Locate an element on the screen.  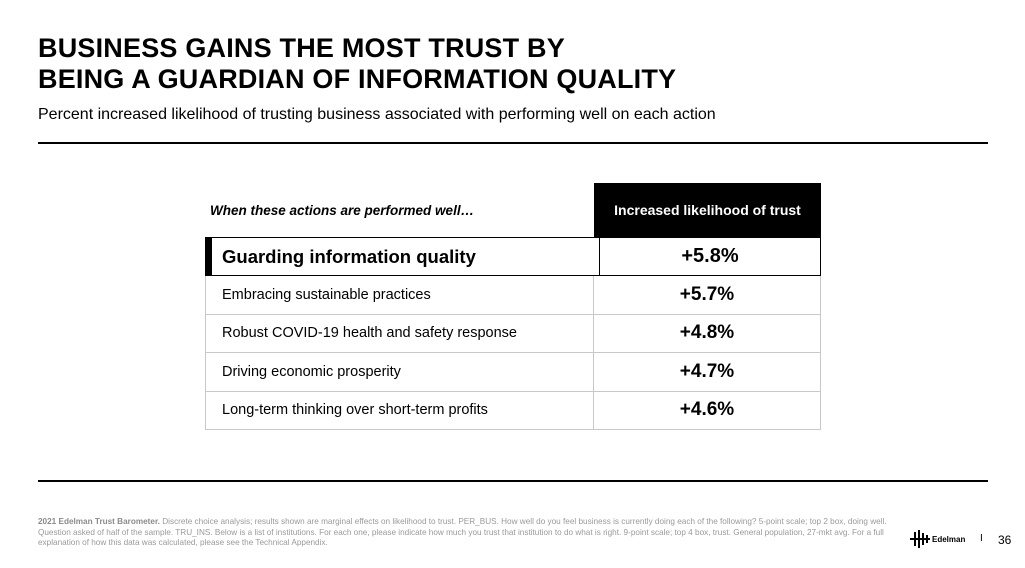
trust-value: +5.7% is located at coordinates (707, 294).